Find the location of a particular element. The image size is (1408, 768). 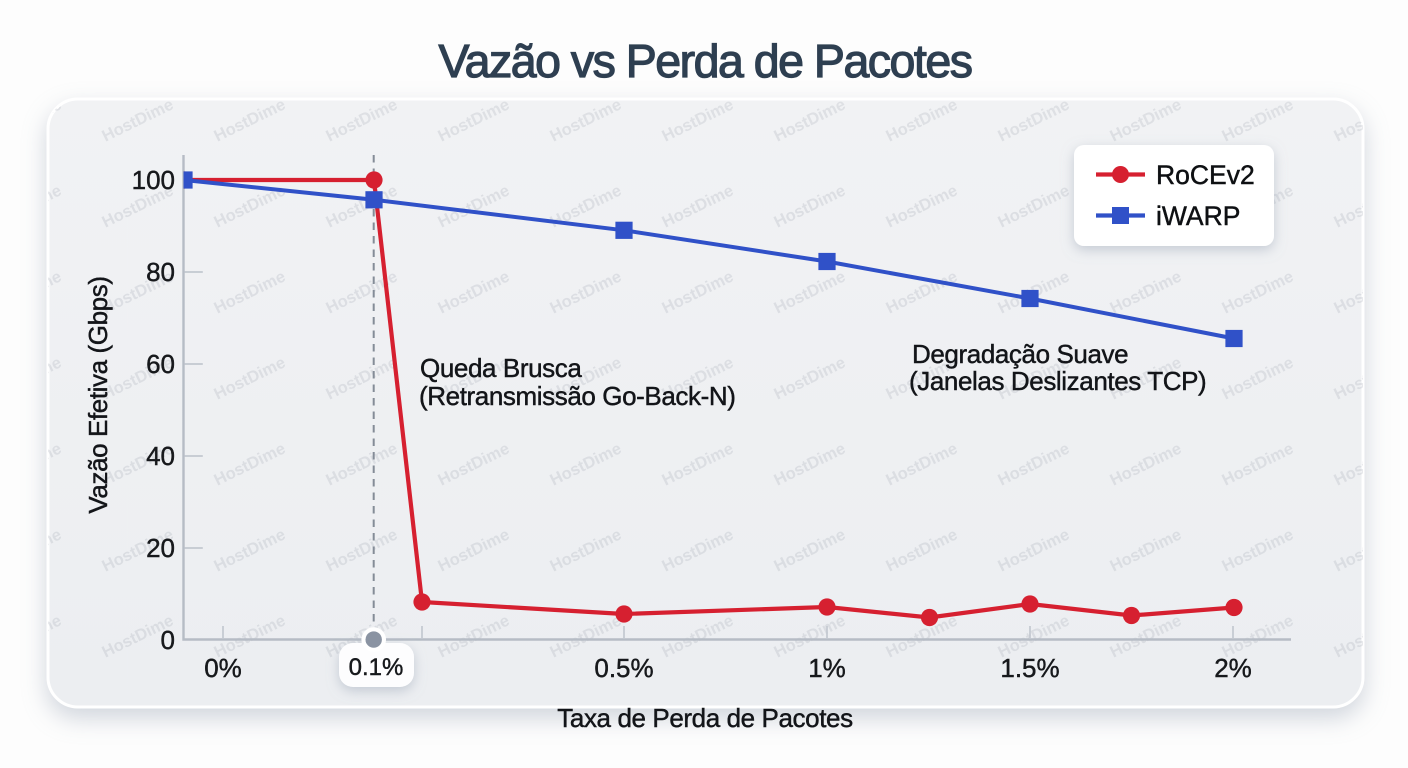

svg-text: Taxa de Perda de Pacotes is located at coordinates (705, 718).